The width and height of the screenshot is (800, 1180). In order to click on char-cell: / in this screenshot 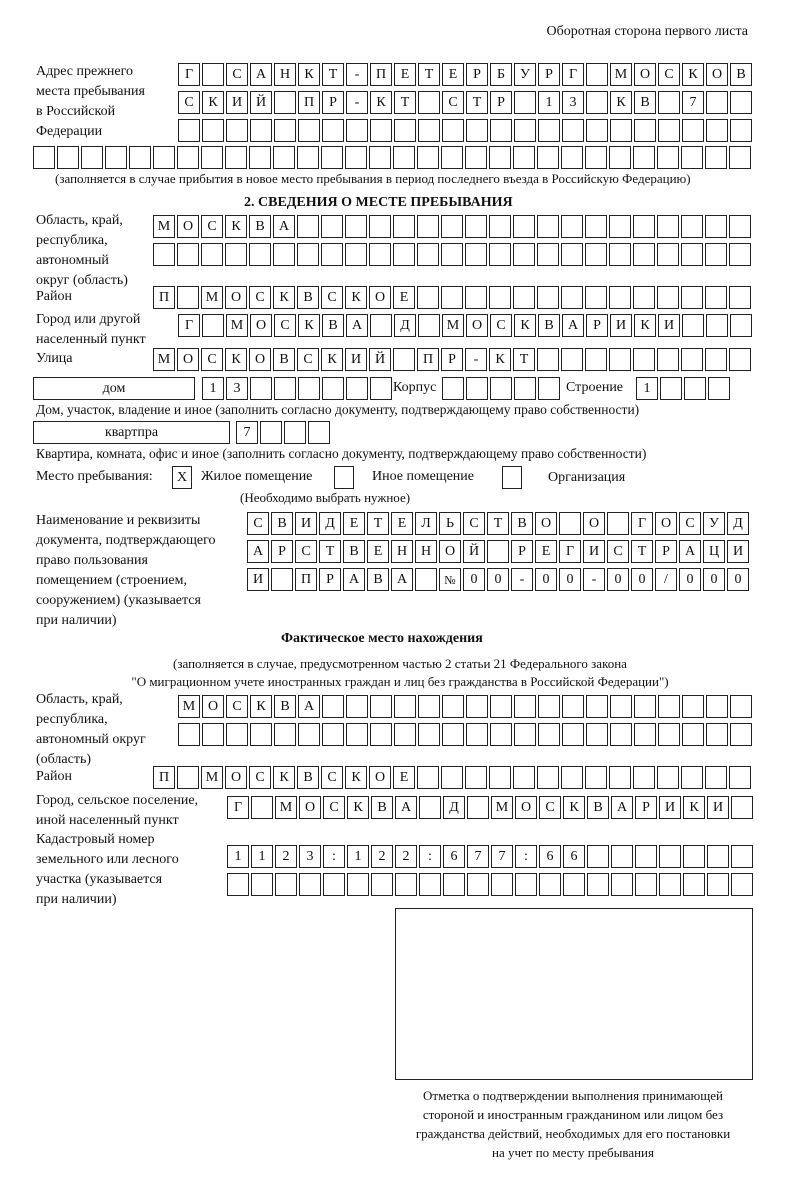, I will do `click(666, 579)`.